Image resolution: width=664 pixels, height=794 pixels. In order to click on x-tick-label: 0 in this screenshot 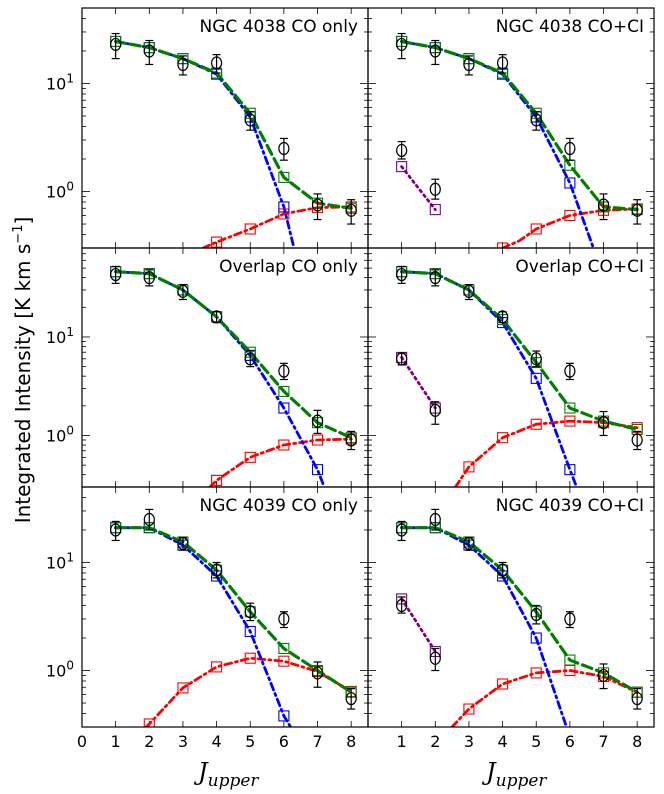, I will do `click(82, 741)`.